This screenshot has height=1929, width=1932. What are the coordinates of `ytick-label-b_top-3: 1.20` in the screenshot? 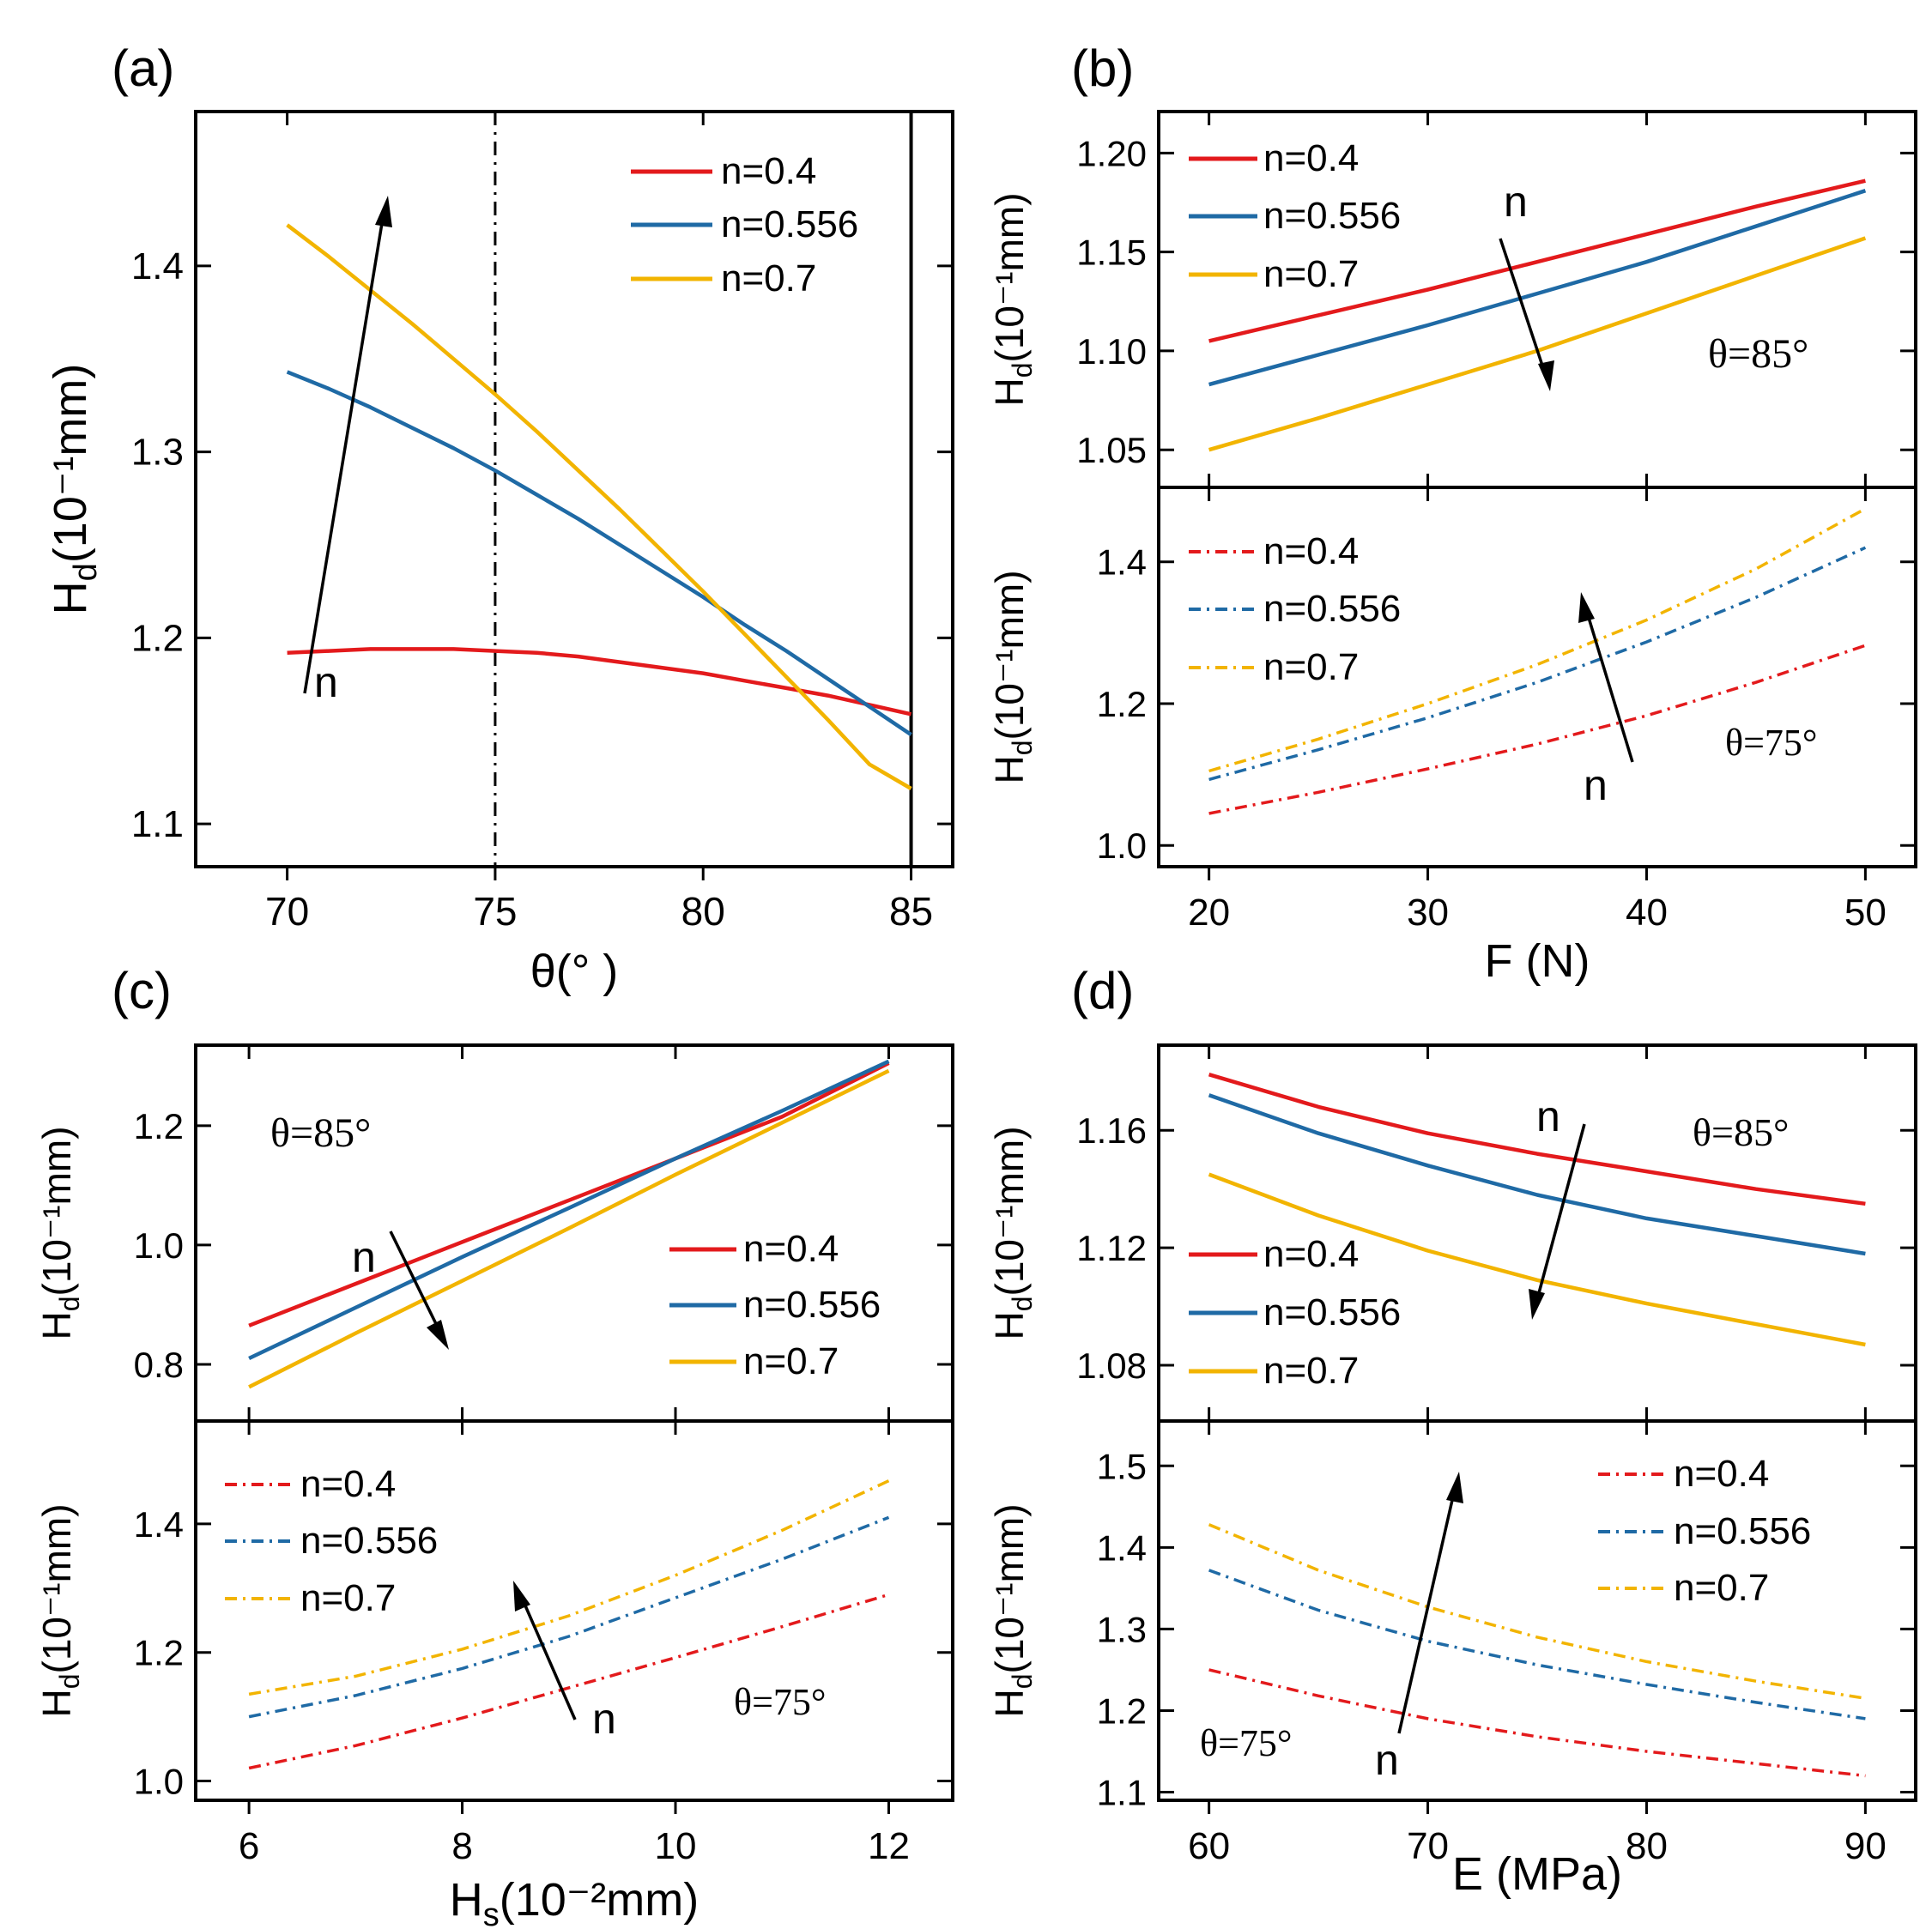 It's located at (1112, 153).